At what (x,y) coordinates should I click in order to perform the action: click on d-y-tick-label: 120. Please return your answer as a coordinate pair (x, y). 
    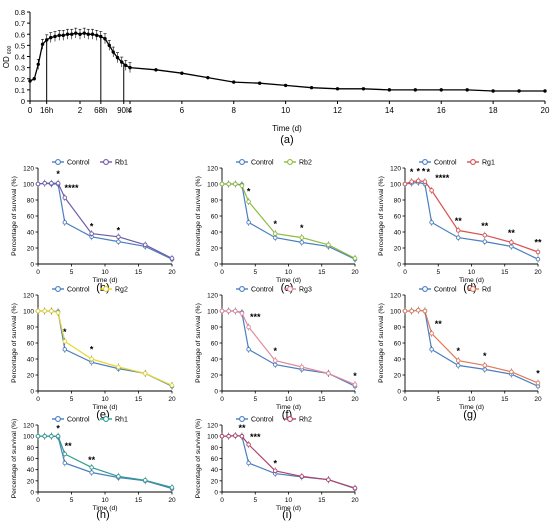
    Looking at the image, I should click on (395, 169).